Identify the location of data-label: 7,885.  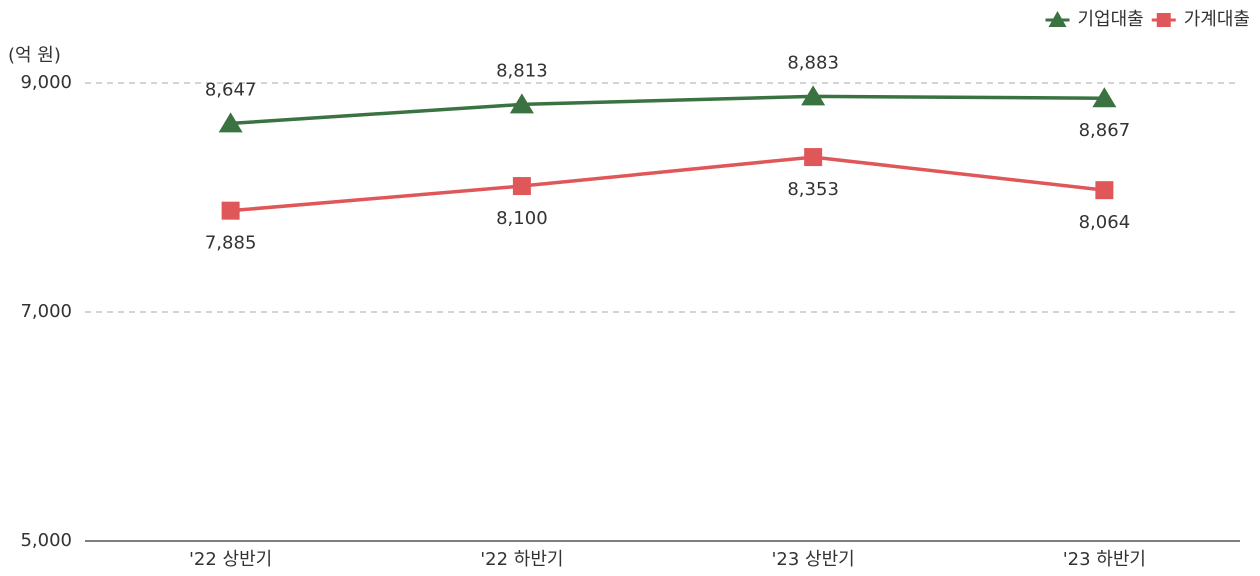
(231, 243).